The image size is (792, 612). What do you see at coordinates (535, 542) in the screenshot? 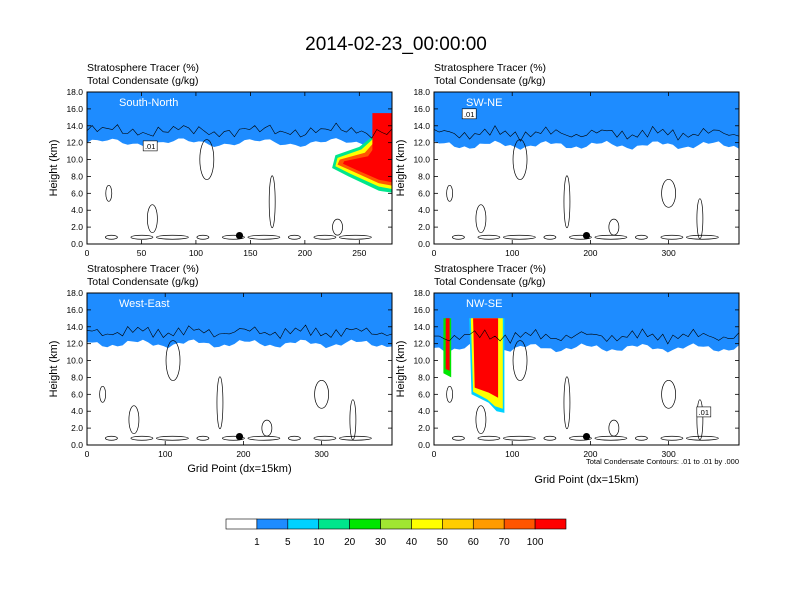
I see `colorbar-label: 100` at bounding box center [535, 542].